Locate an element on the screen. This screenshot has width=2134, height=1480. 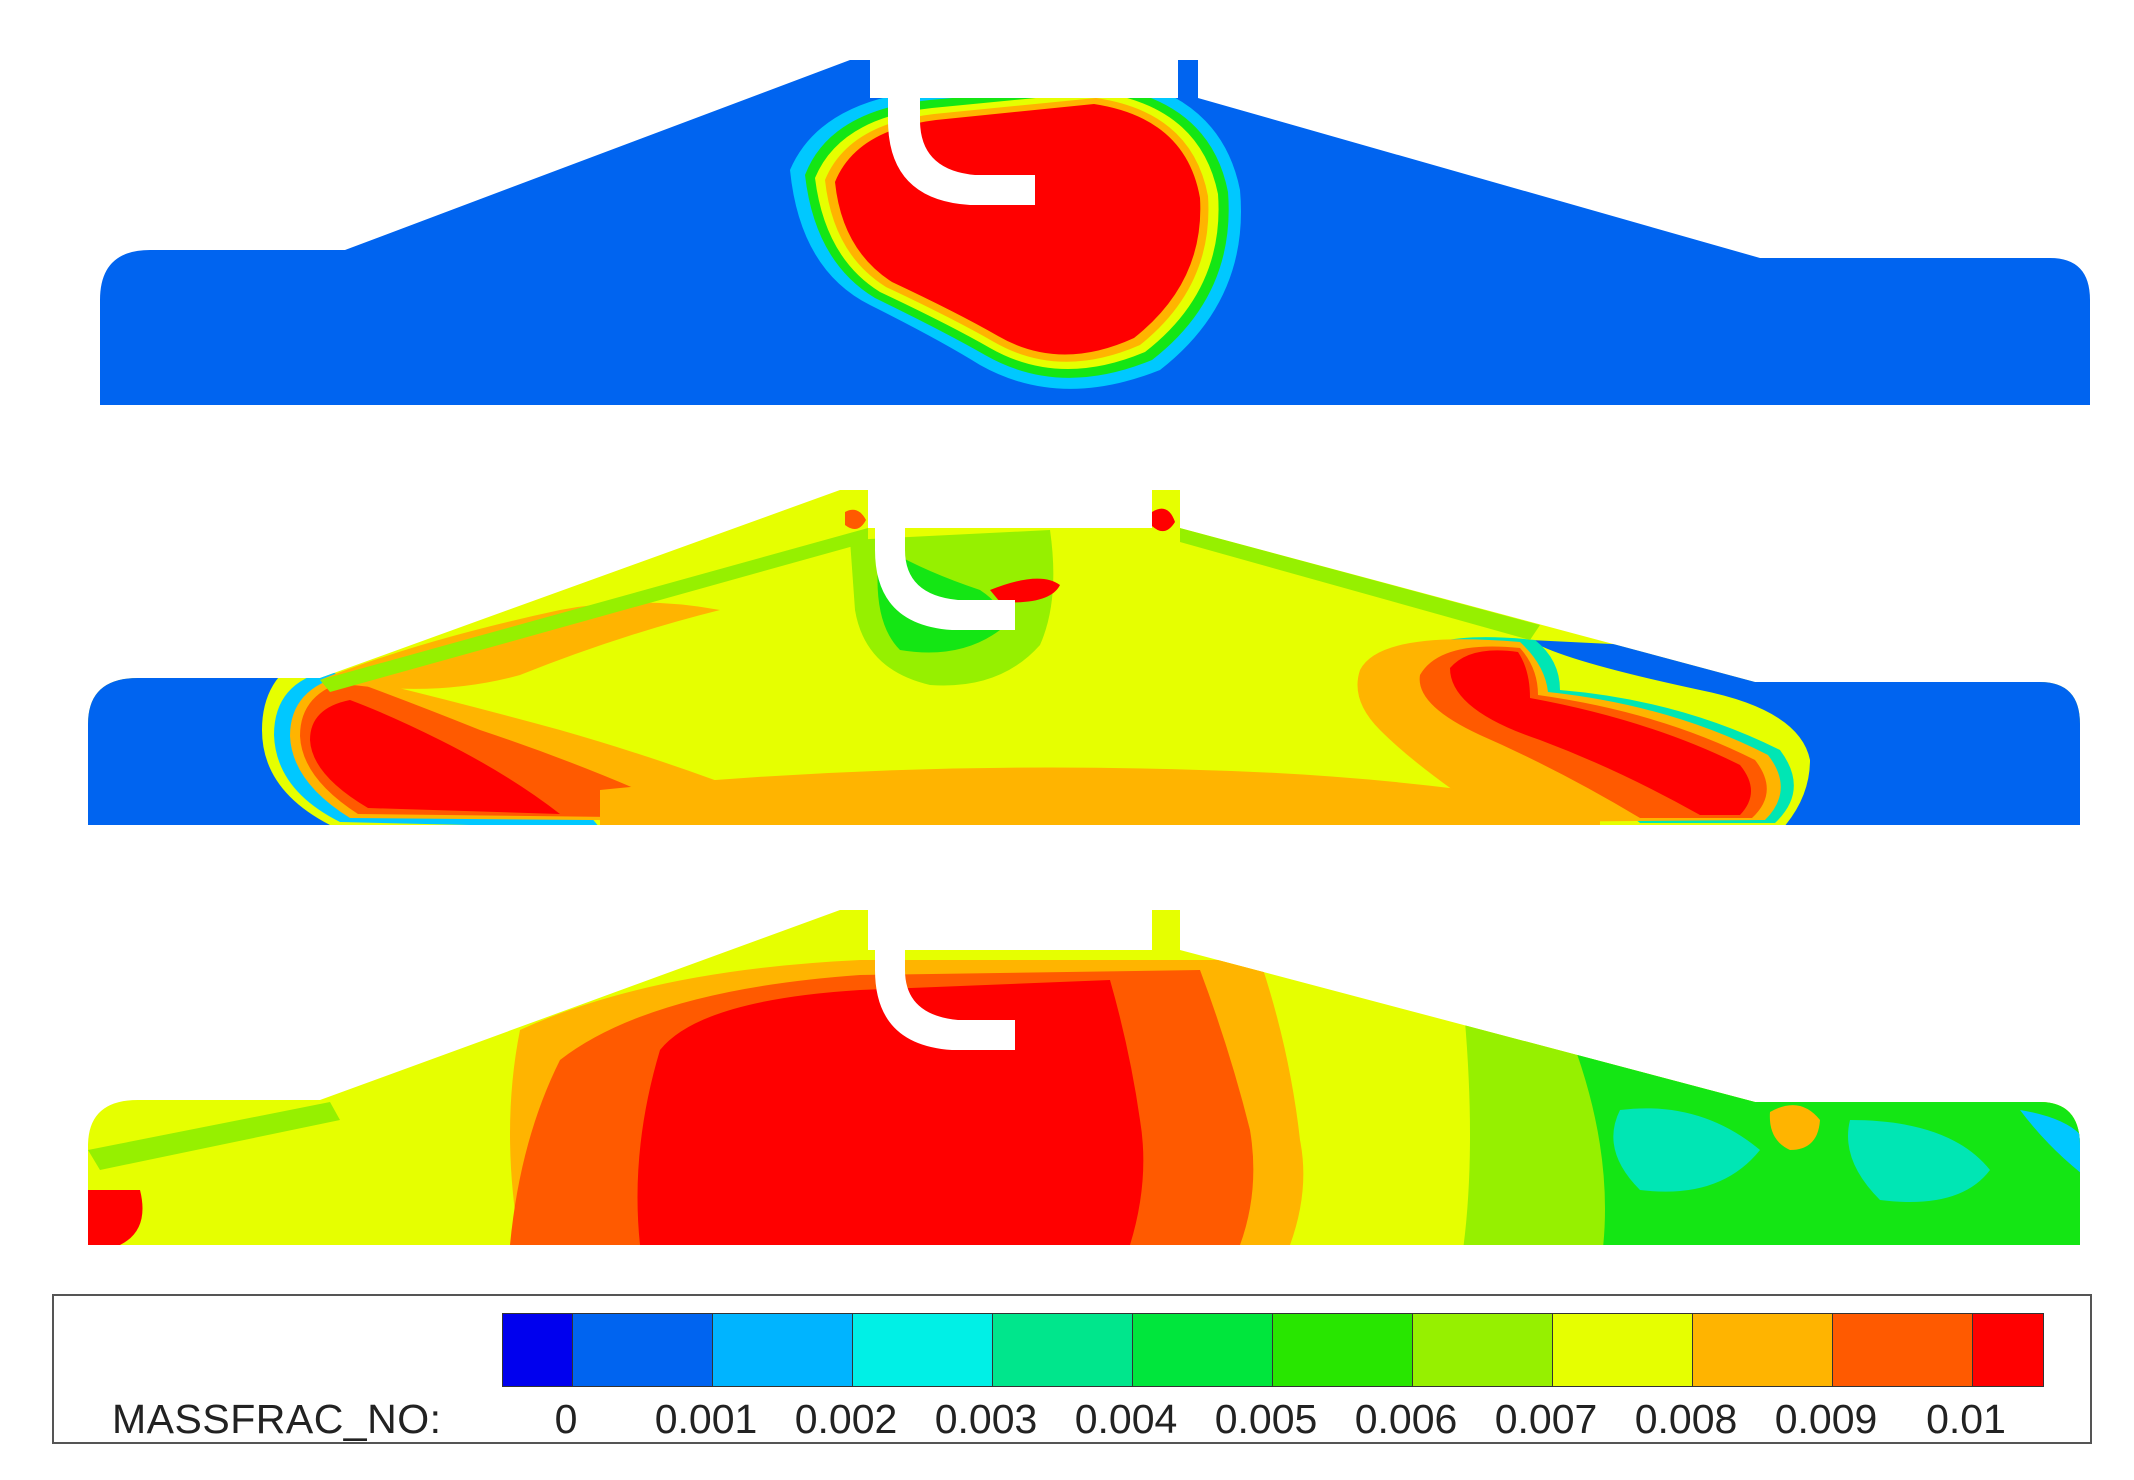
center-red-spot is located at coordinates (1025, 590).